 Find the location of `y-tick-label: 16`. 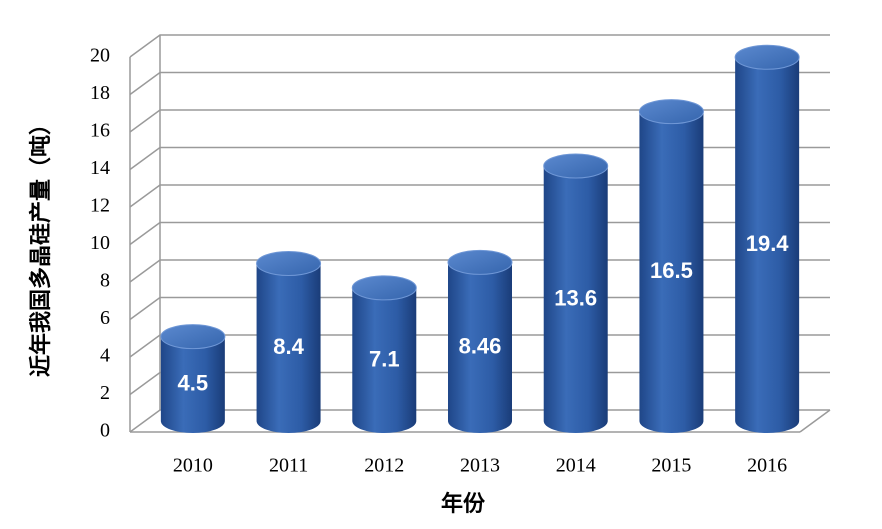

y-tick-label: 16 is located at coordinates (100, 131).